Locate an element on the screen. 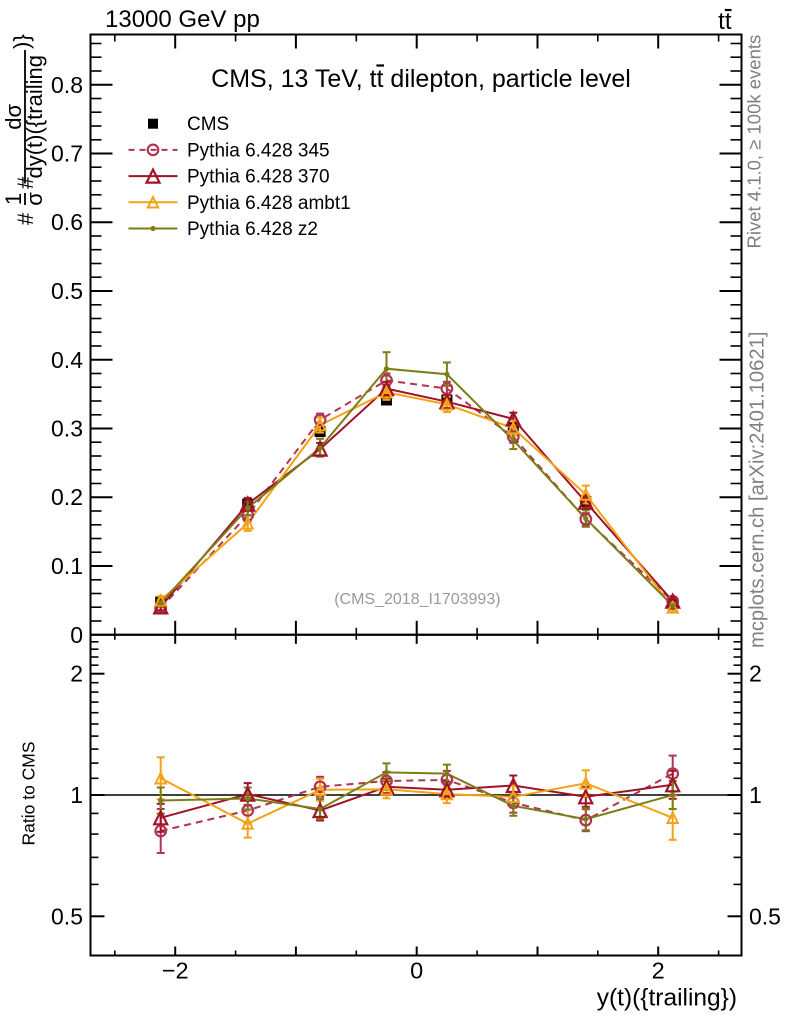 This screenshot has width=786, height=1024. svg-text: dy(t)({trailing is located at coordinates (34, 116).